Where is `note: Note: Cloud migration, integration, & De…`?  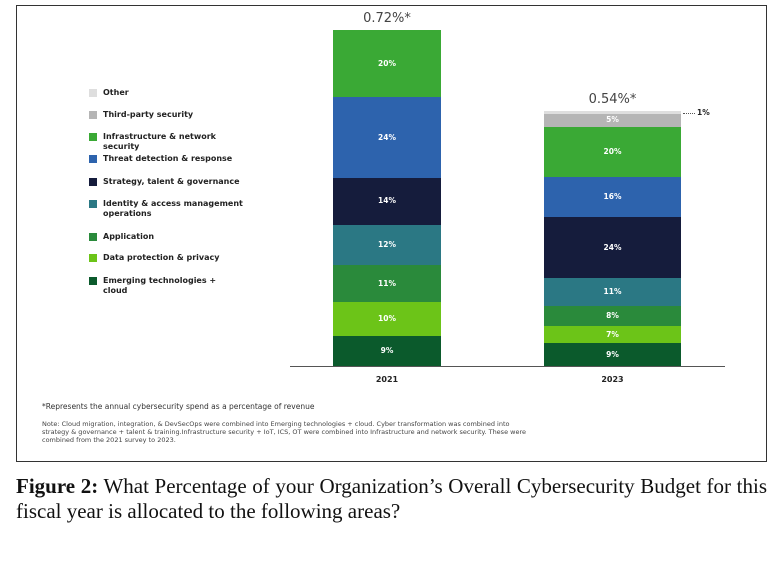 note: Note: Cloud migration, integration, & De… is located at coordinates (284, 432).